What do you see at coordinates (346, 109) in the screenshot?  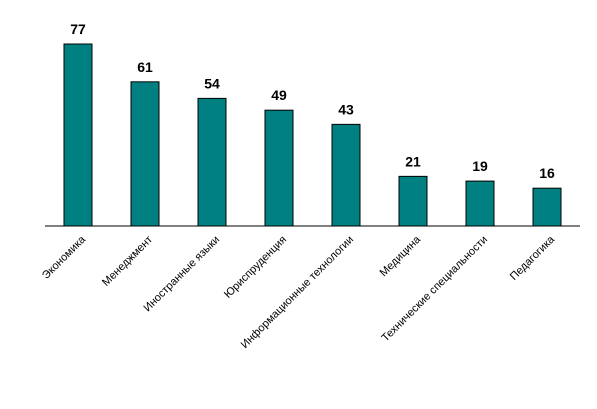 I see `data-label-4: 43` at bounding box center [346, 109].